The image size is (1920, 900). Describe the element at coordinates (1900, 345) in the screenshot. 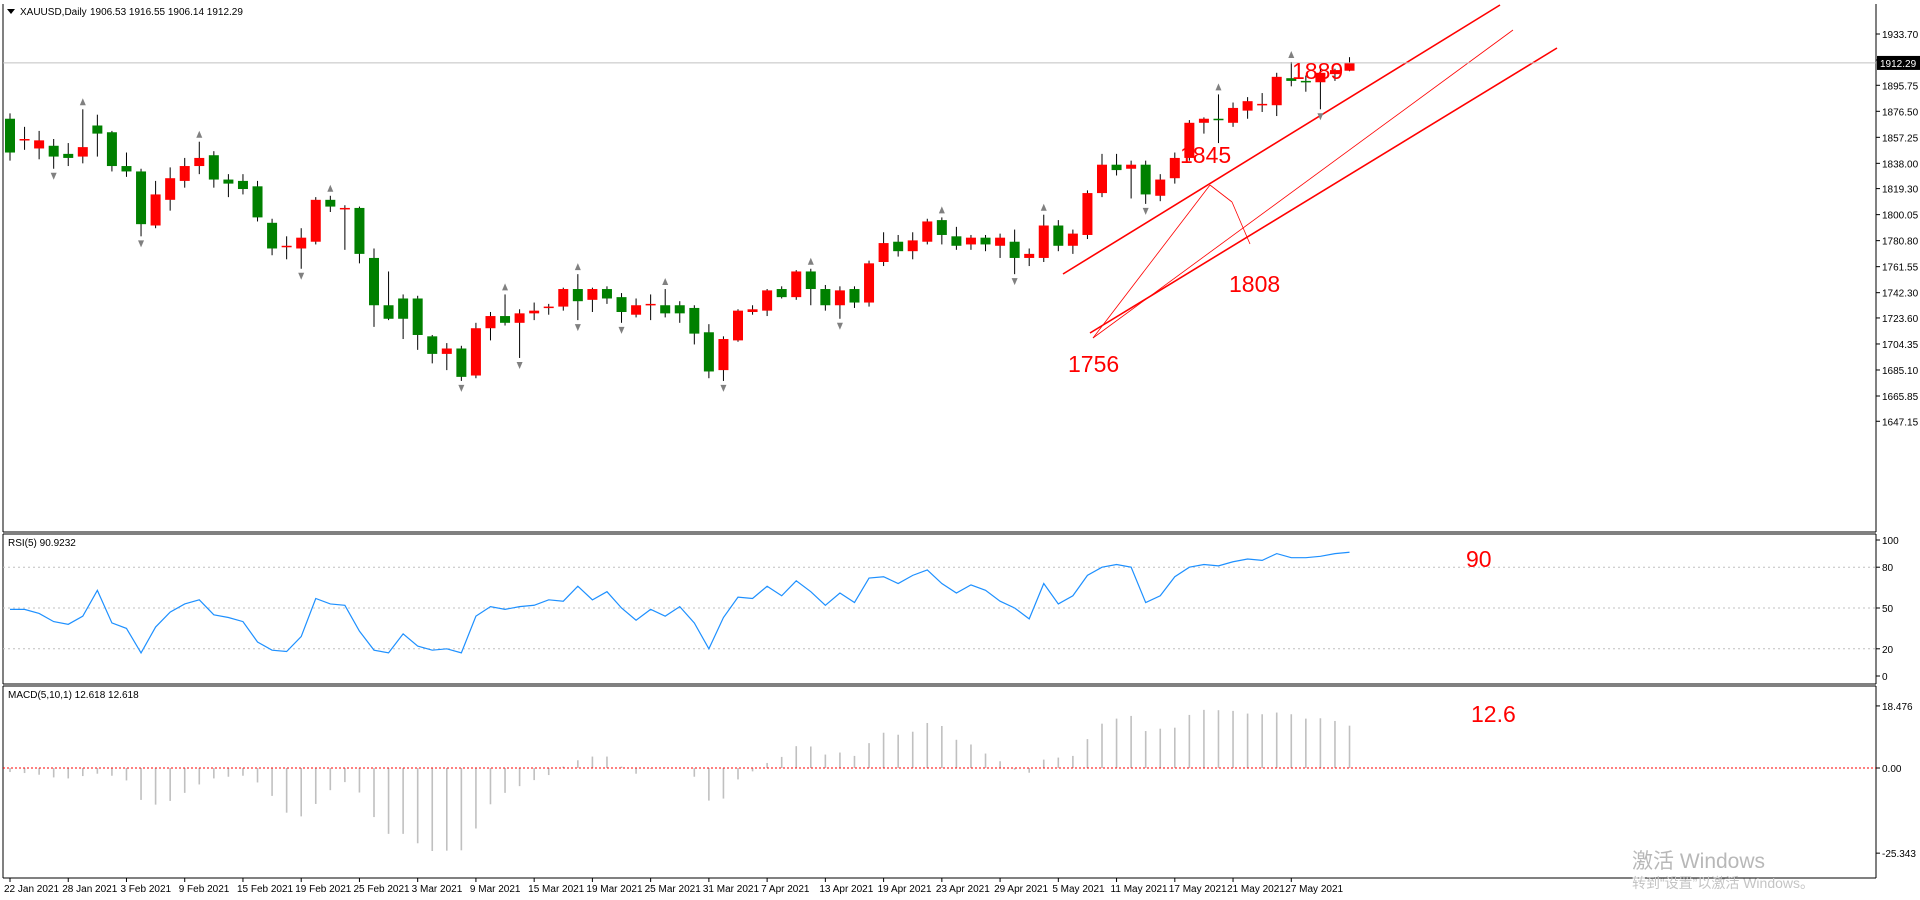

I see `price-tick-label: 1704.35` at that location.